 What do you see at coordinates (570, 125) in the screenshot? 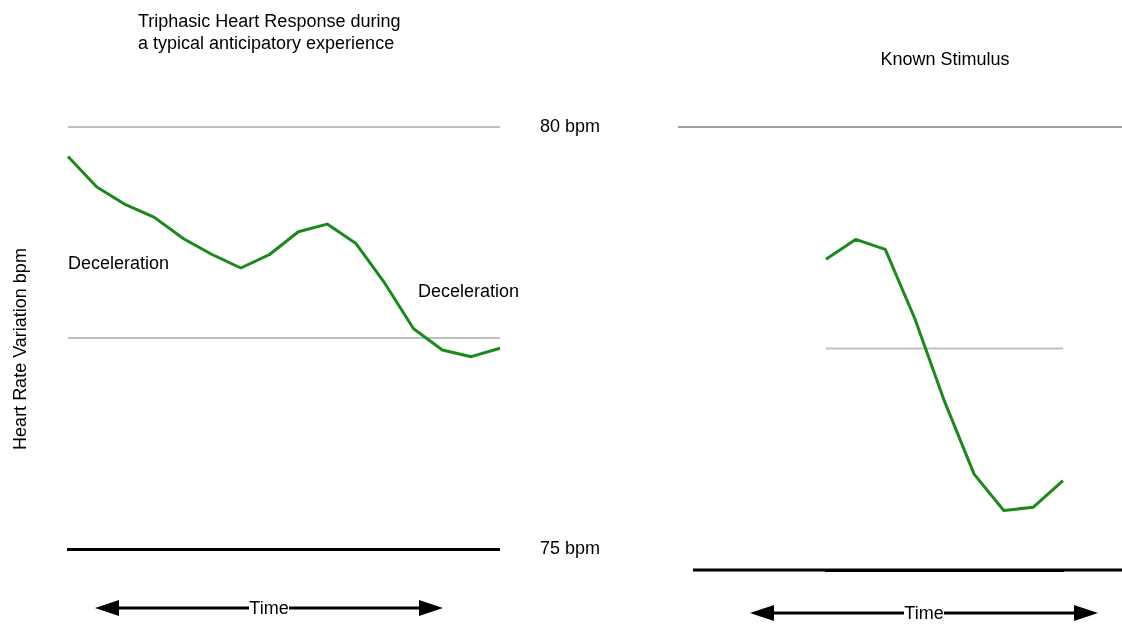
I see `y-tick-label: 80 bpm` at bounding box center [570, 125].